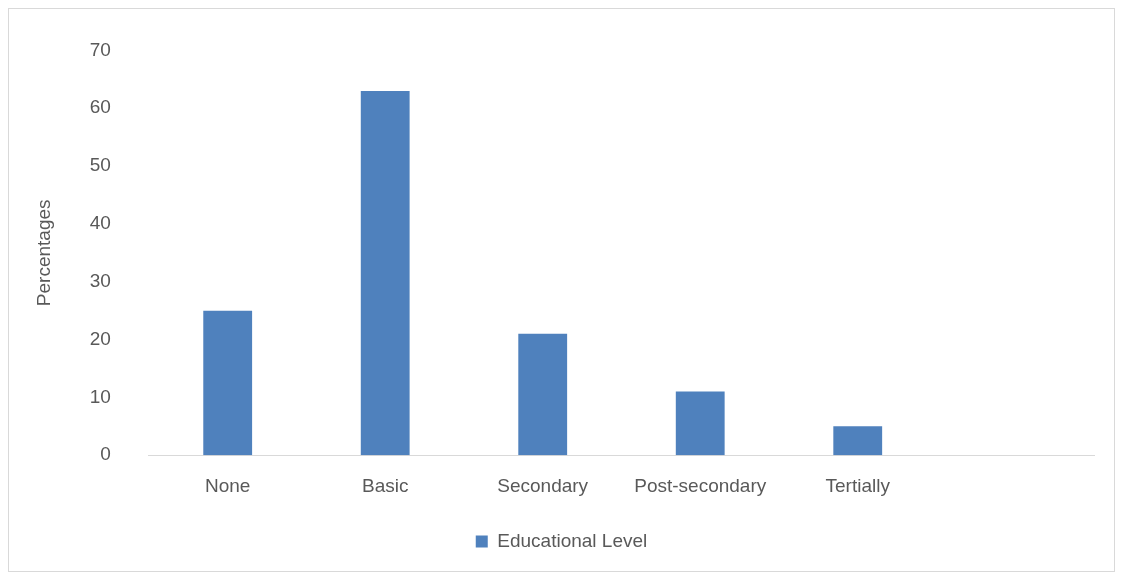 The height and width of the screenshot is (580, 1123). I want to click on y-axis-title: Percentages, so click(43, 253).